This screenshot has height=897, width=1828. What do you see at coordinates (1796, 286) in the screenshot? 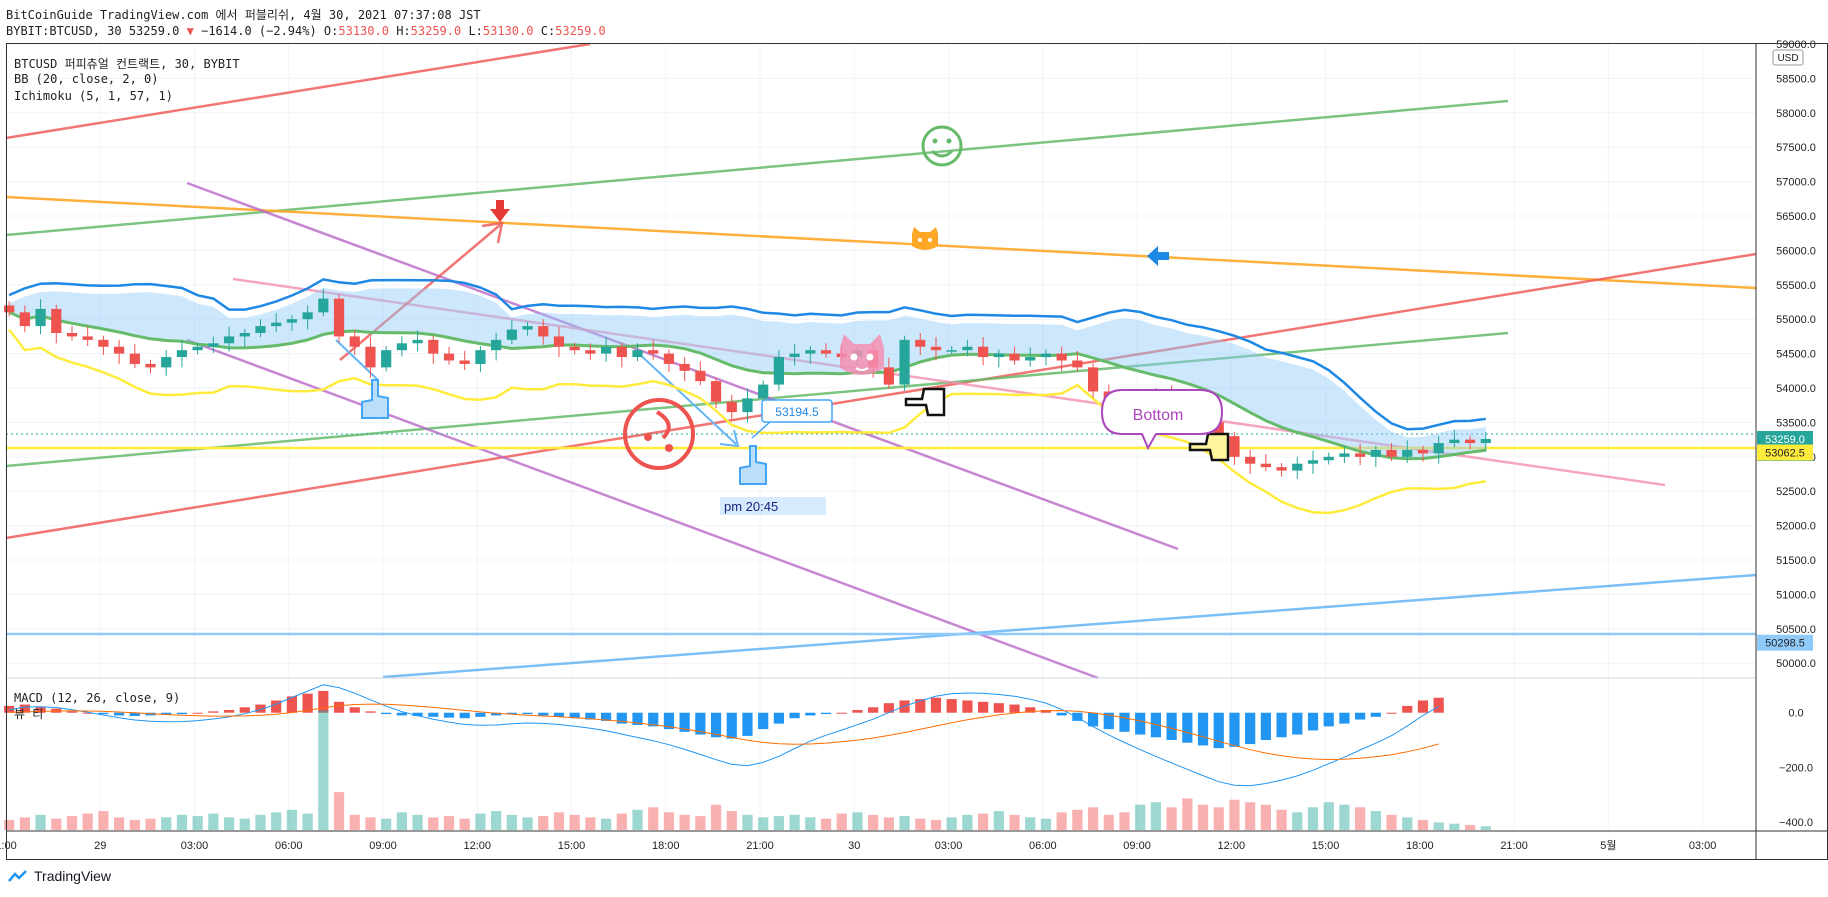
I see `price-tick-label: 55500.0` at bounding box center [1796, 286].